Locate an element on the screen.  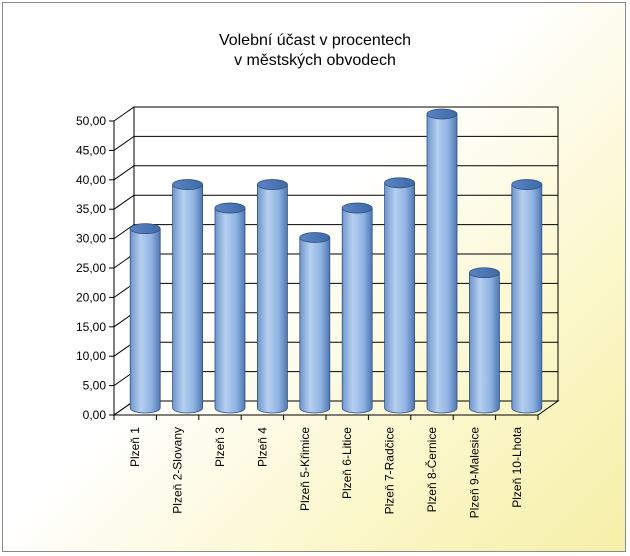
chart-title-line-2: v městských obvodech is located at coordinates (315, 60).